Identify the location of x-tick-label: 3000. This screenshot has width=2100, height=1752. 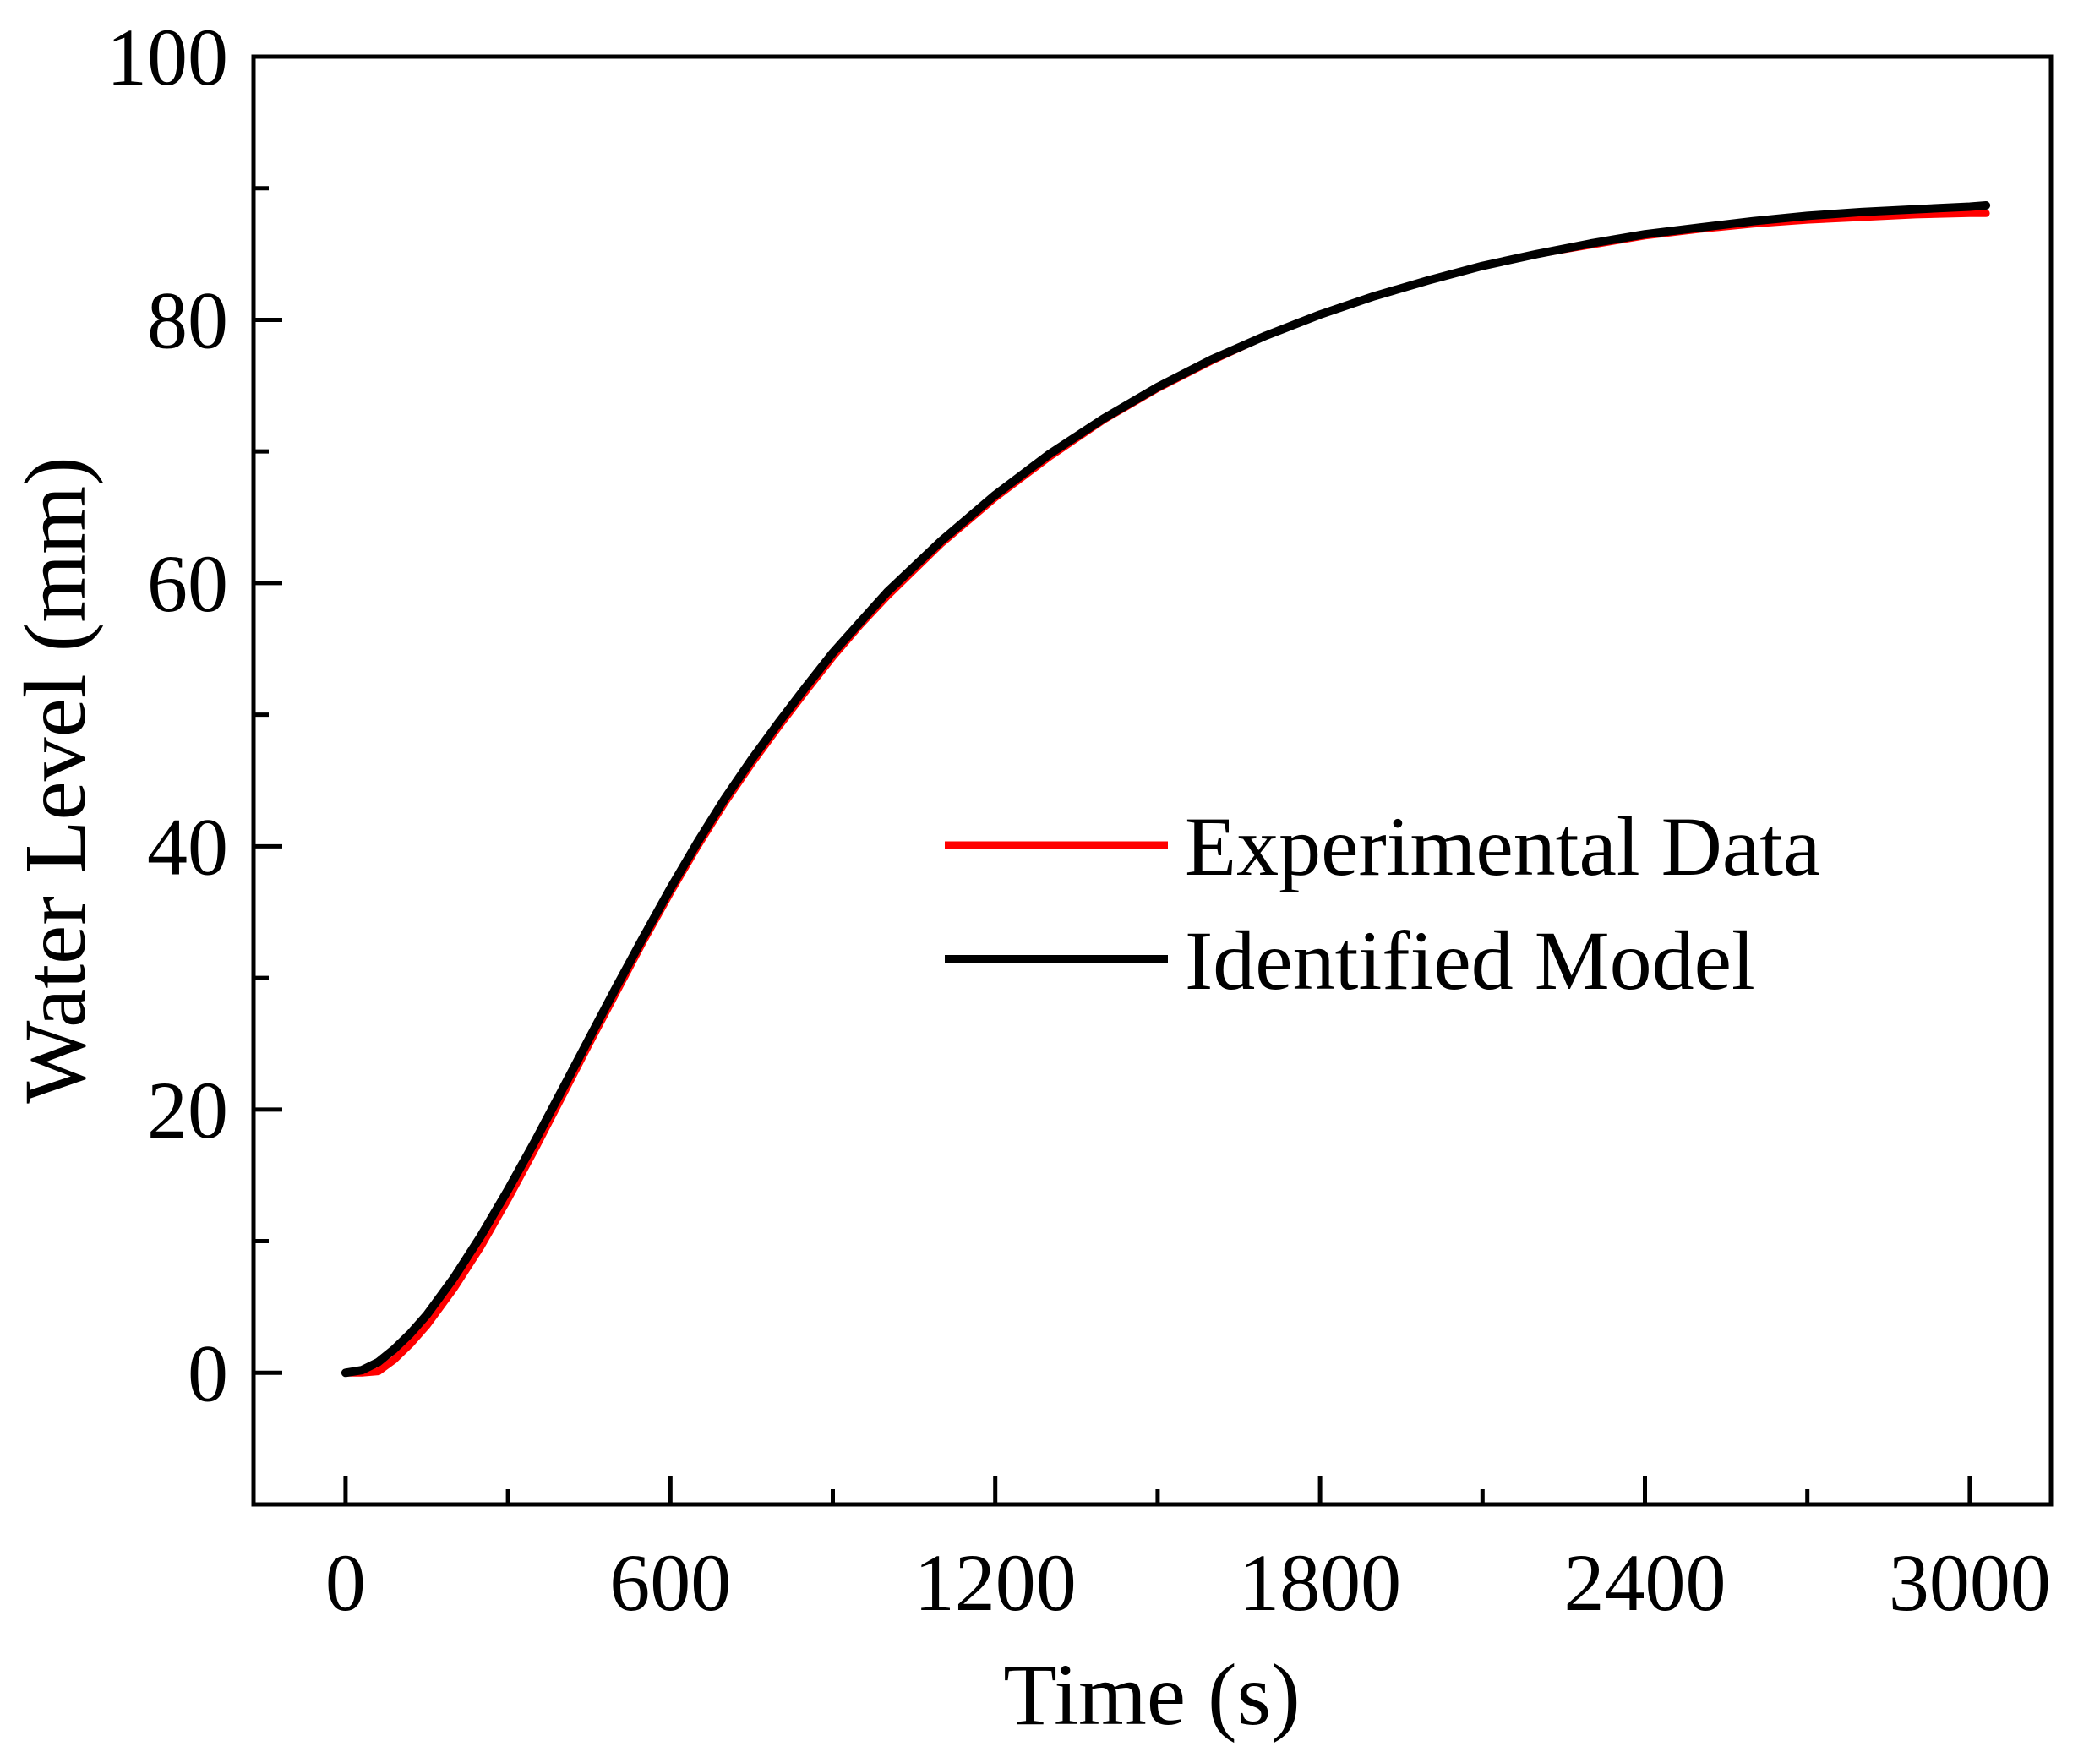
(1970, 1582).